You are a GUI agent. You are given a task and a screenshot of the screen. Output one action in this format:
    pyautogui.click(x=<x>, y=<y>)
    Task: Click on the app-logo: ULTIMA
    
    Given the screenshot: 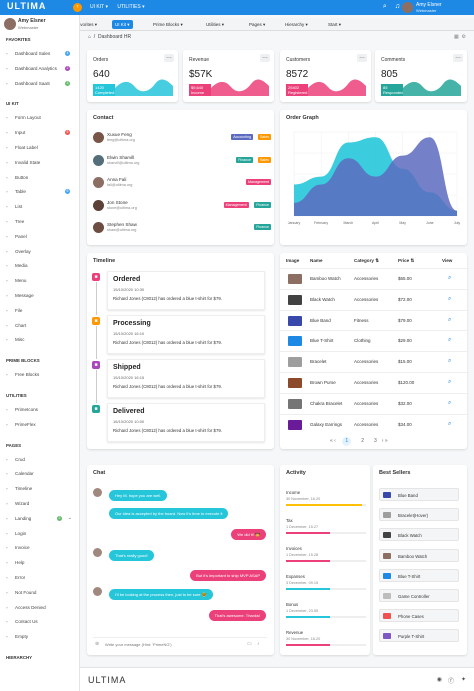 What is the action you would take?
    pyautogui.click(x=27, y=6)
    